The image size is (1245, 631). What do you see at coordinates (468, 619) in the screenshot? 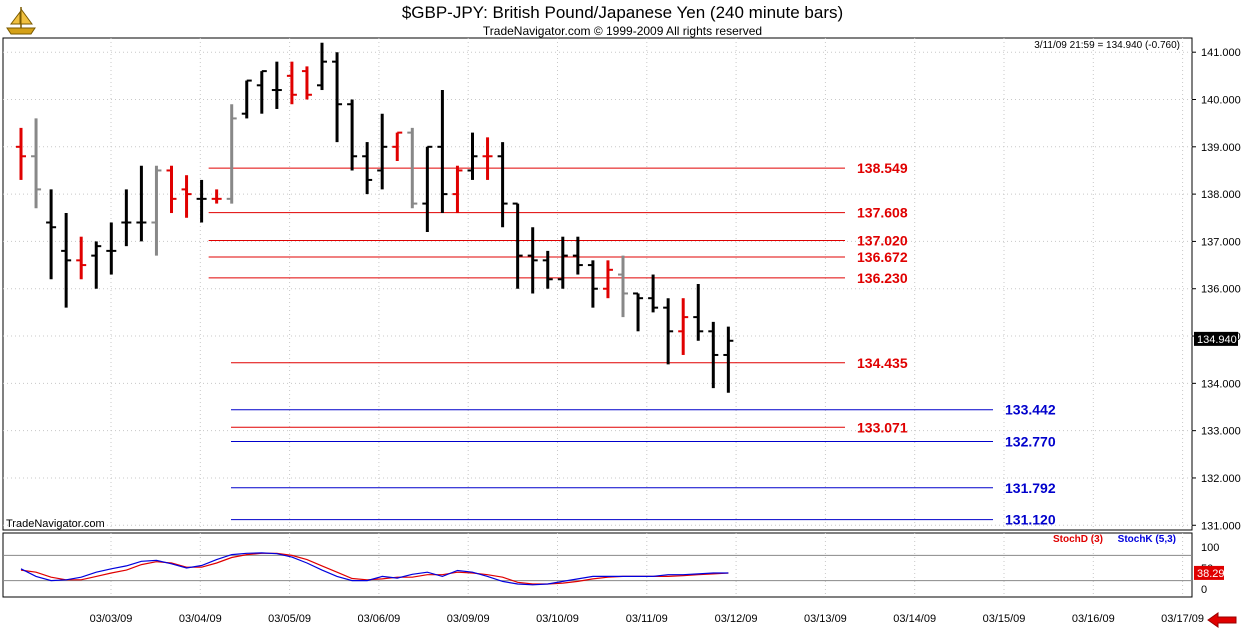
I see `x-tick-label: 03/09/09` at bounding box center [468, 619].